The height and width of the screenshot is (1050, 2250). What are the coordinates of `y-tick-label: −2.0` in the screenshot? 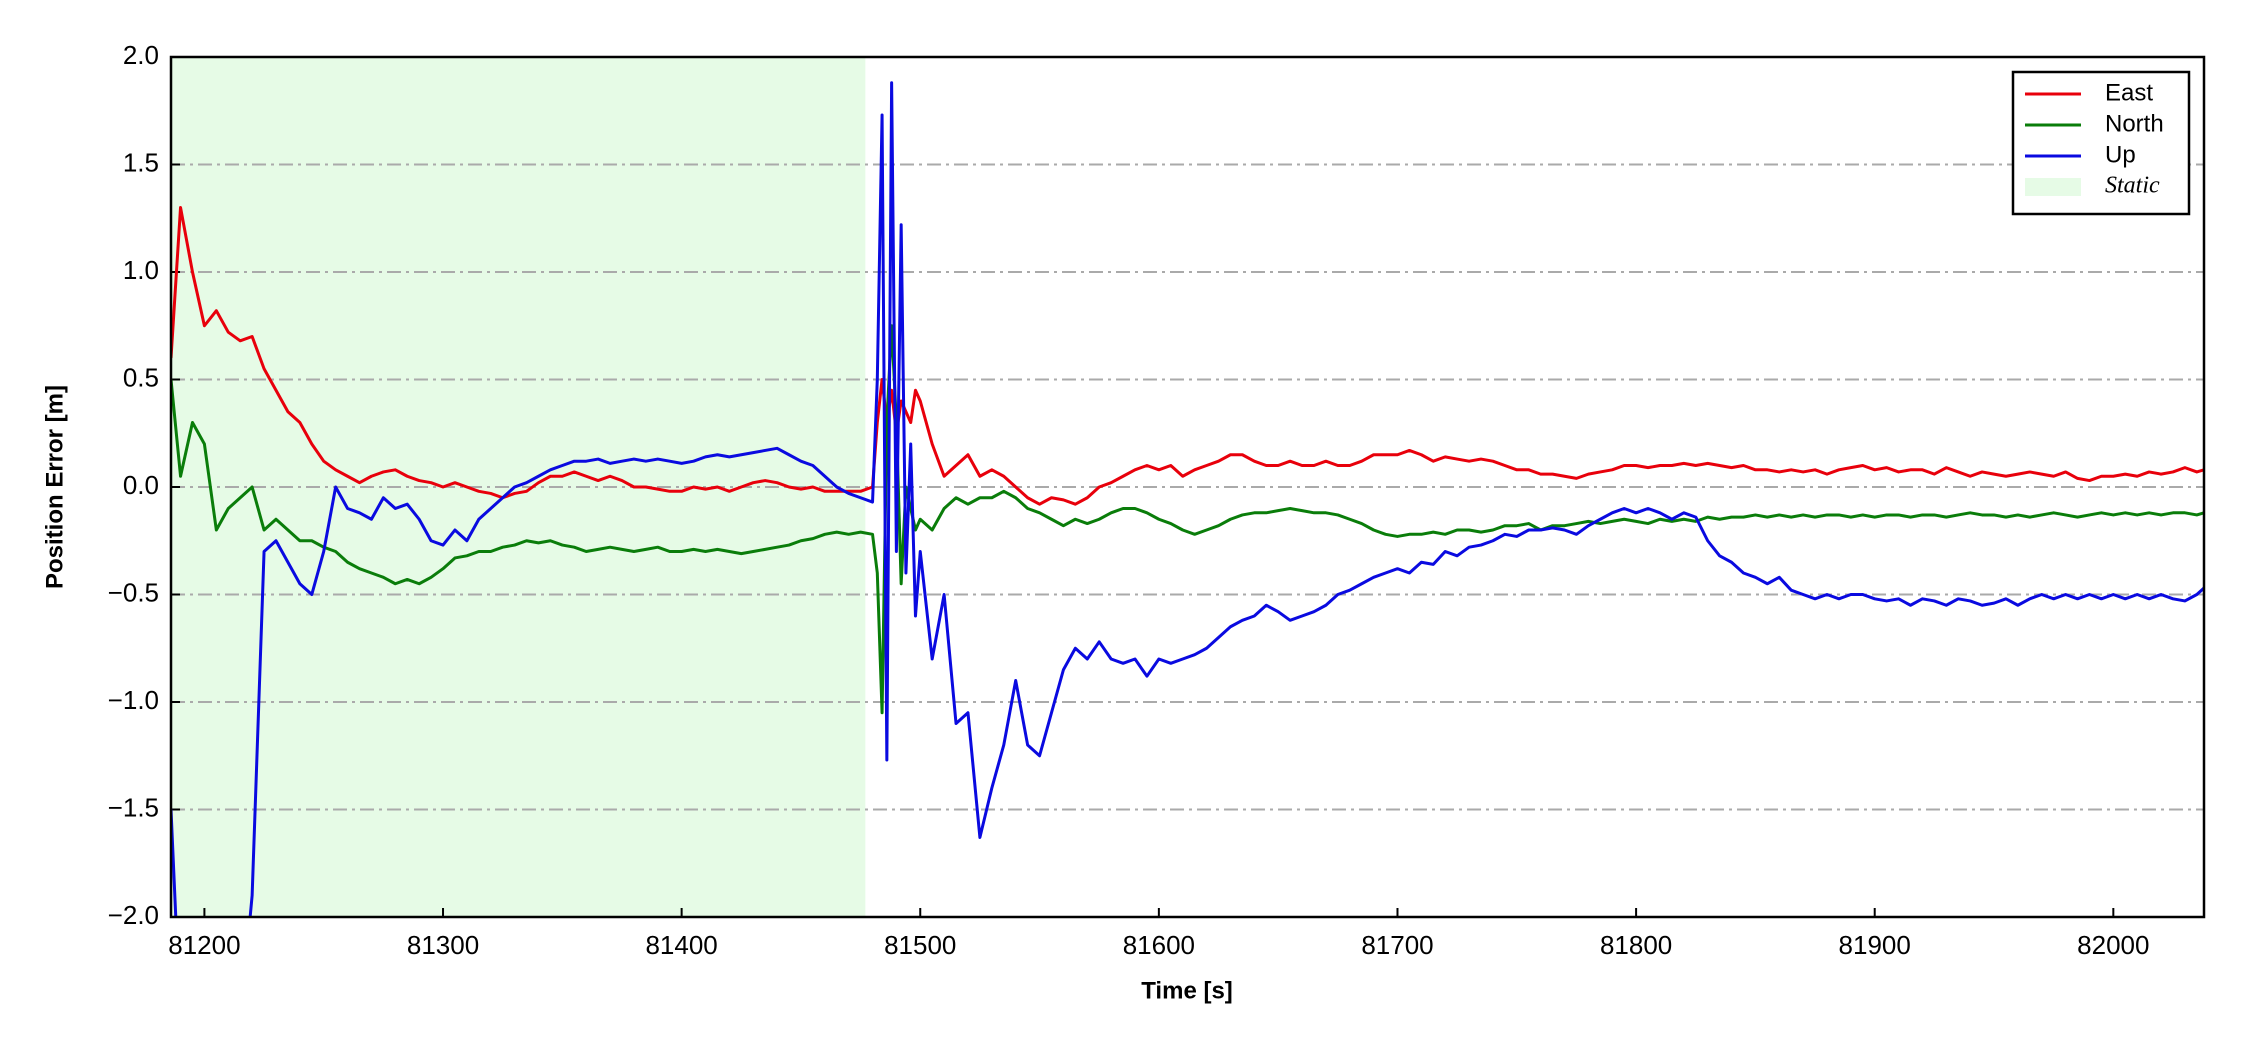 It's located at (133, 915).